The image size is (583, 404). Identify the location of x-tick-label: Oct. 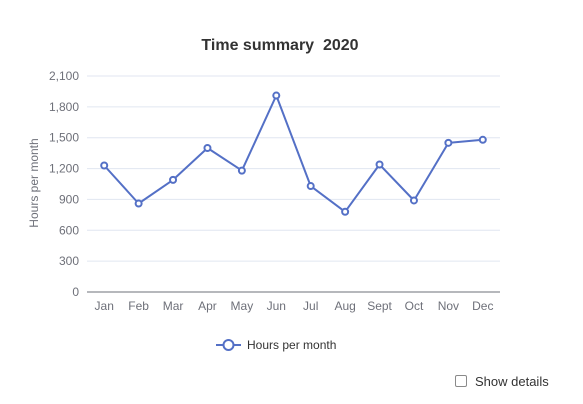
(414, 306).